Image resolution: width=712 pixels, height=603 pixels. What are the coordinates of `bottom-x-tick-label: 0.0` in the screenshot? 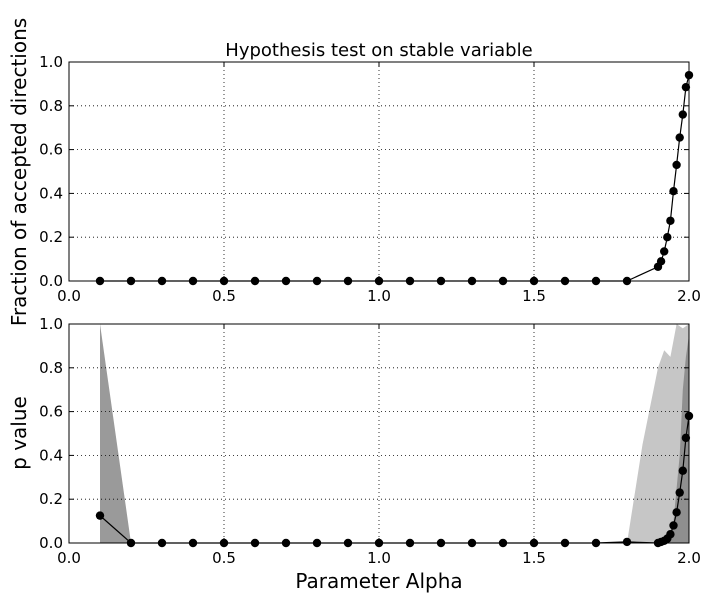 It's located at (69, 558).